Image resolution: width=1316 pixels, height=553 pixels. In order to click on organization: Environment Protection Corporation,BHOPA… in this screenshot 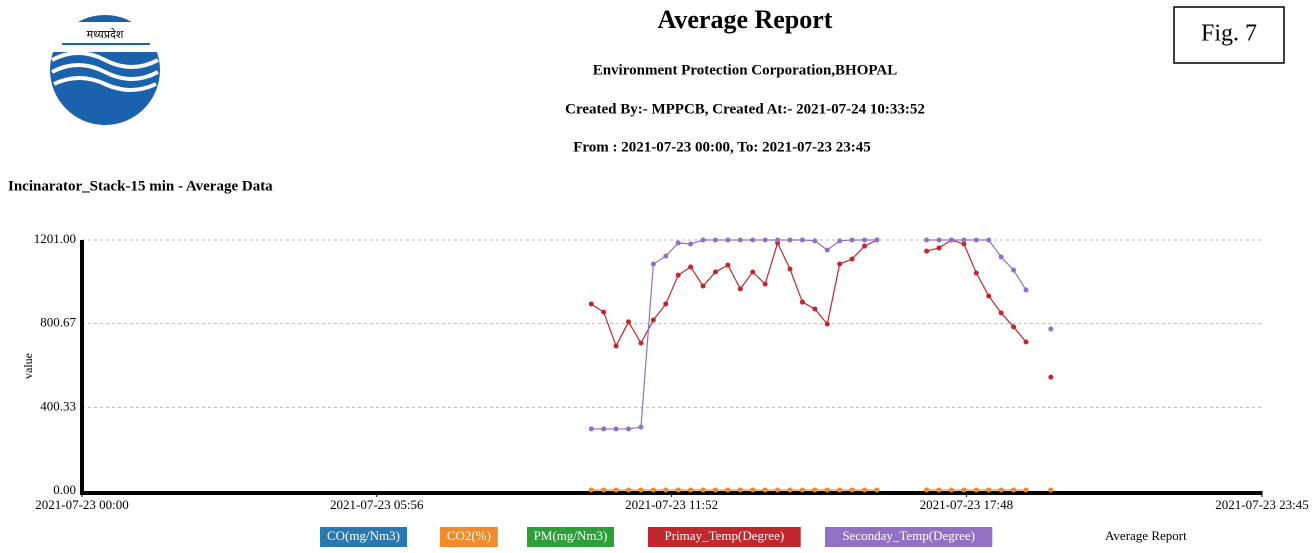, I will do `click(745, 70)`.